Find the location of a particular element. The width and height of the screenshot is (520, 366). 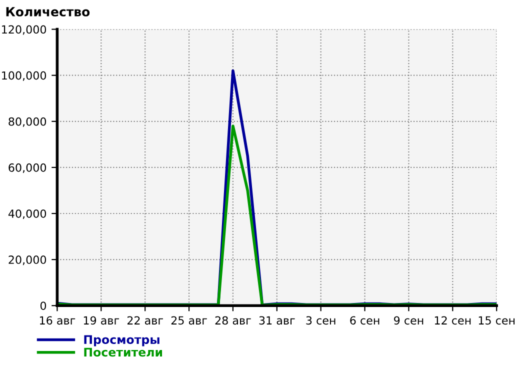

x-tick-label: 31 авг is located at coordinates (277, 320).